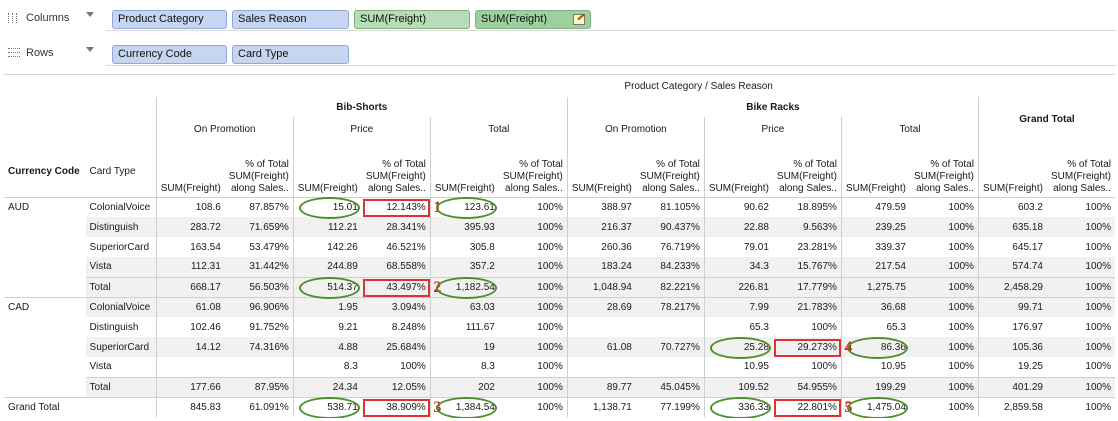 The width and height of the screenshot is (1118, 421). I want to click on grand-pct-cell: 61.091%, so click(259, 406).